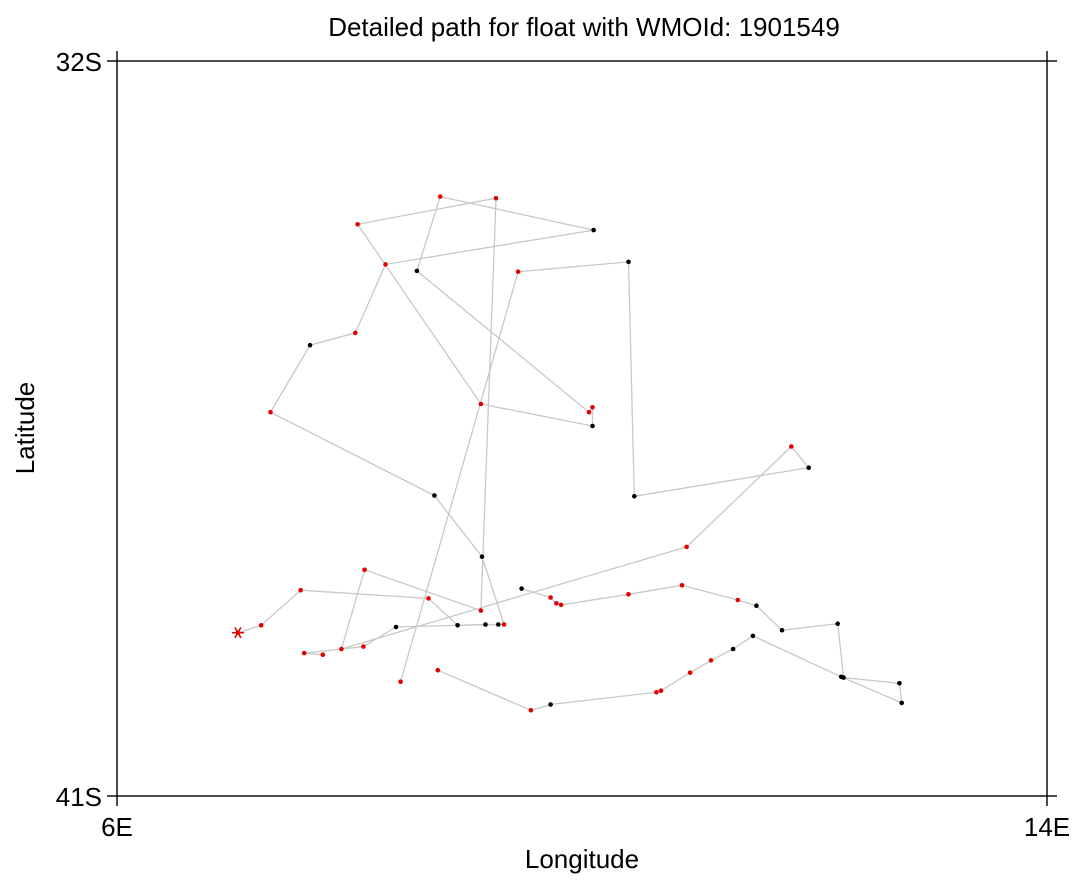  What do you see at coordinates (1047, 827) in the screenshot?
I see `x-tick-label-right: 14E` at bounding box center [1047, 827].